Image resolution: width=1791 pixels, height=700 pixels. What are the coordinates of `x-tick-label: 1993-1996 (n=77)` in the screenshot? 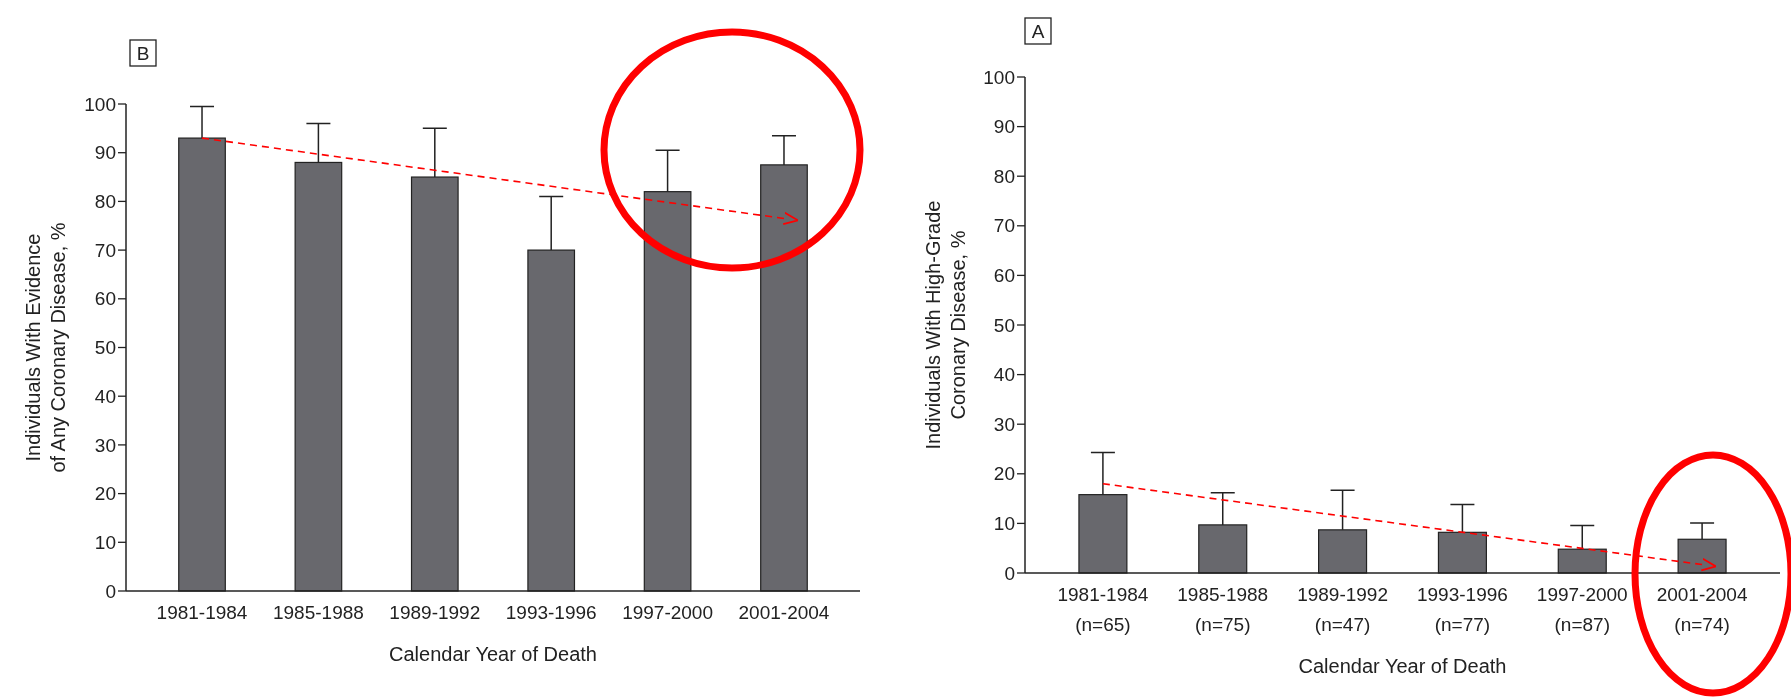 It's located at (1462, 609).